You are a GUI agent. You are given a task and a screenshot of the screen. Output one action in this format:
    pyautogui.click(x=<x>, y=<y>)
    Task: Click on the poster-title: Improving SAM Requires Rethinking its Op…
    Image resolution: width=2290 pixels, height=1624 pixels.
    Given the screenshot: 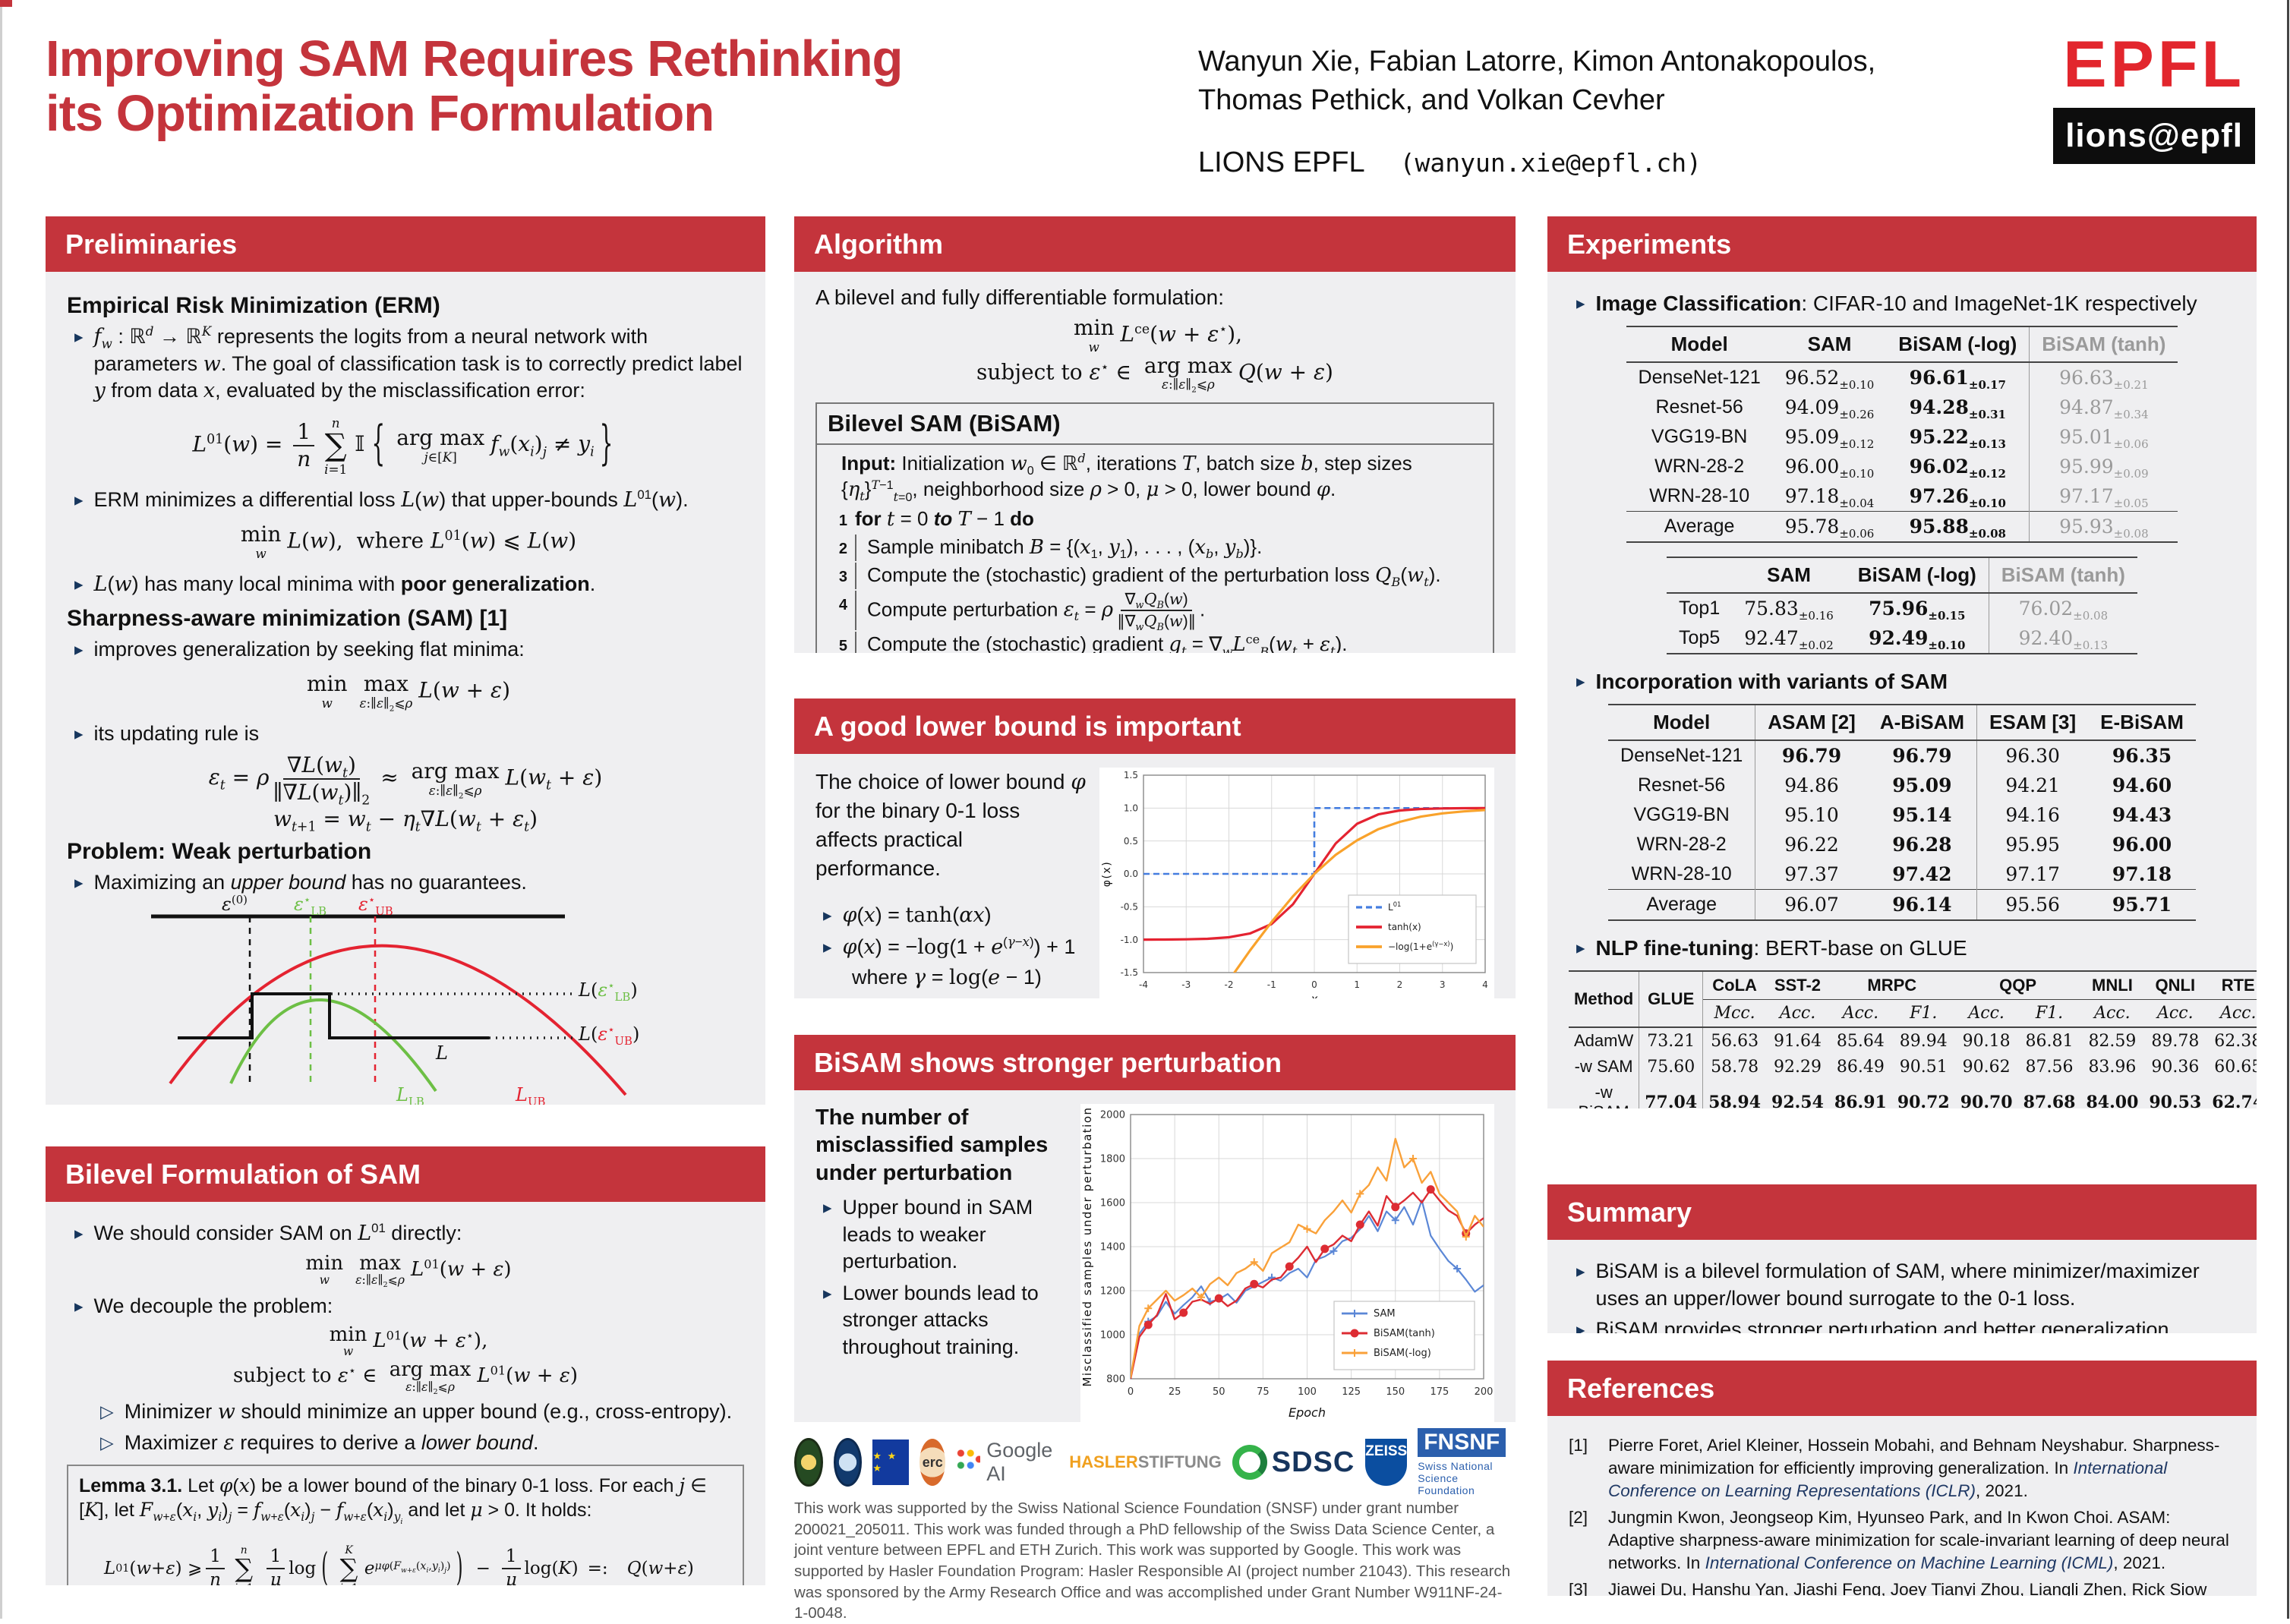 What is the action you would take?
    pyautogui.click(x=615, y=86)
    